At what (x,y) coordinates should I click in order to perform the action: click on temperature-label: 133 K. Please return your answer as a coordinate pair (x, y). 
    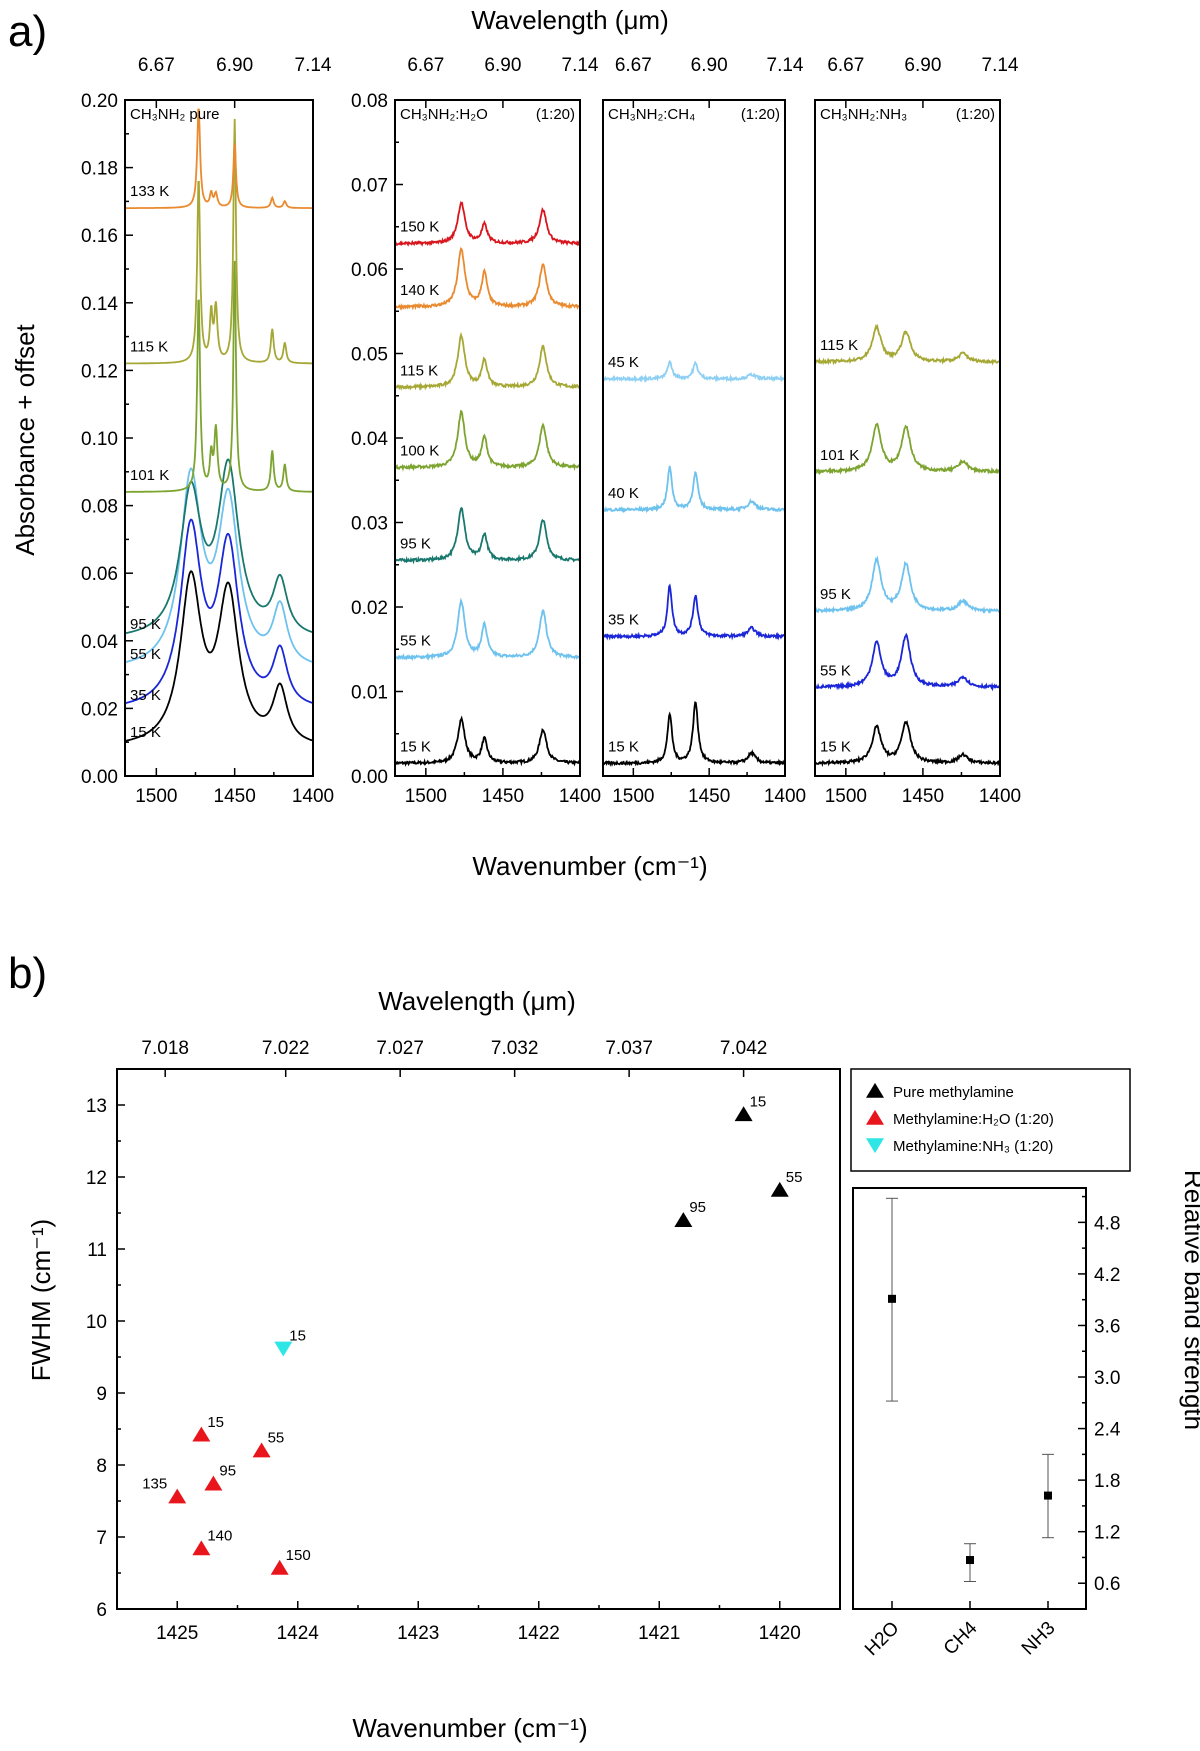
    Looking at the image, I should click on (149, 191).